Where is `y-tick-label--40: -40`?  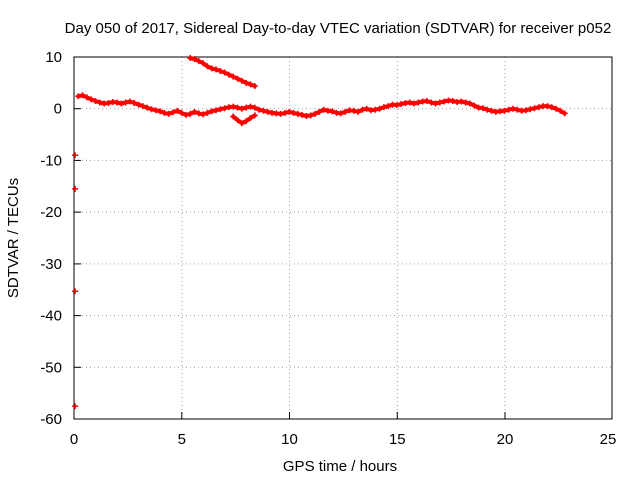 y-tick-label--40: -40 is located at coordinates (51, 316).